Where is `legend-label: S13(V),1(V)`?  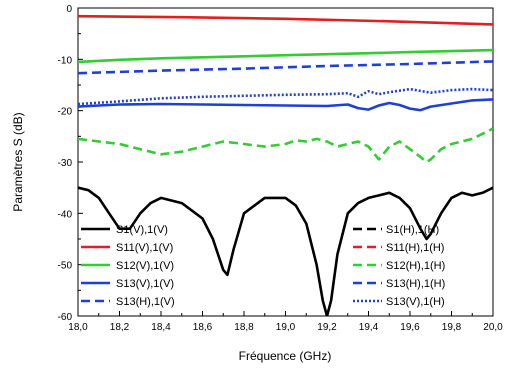
legend-label: S13(V),1(V) is located at coordinates (145, 284).